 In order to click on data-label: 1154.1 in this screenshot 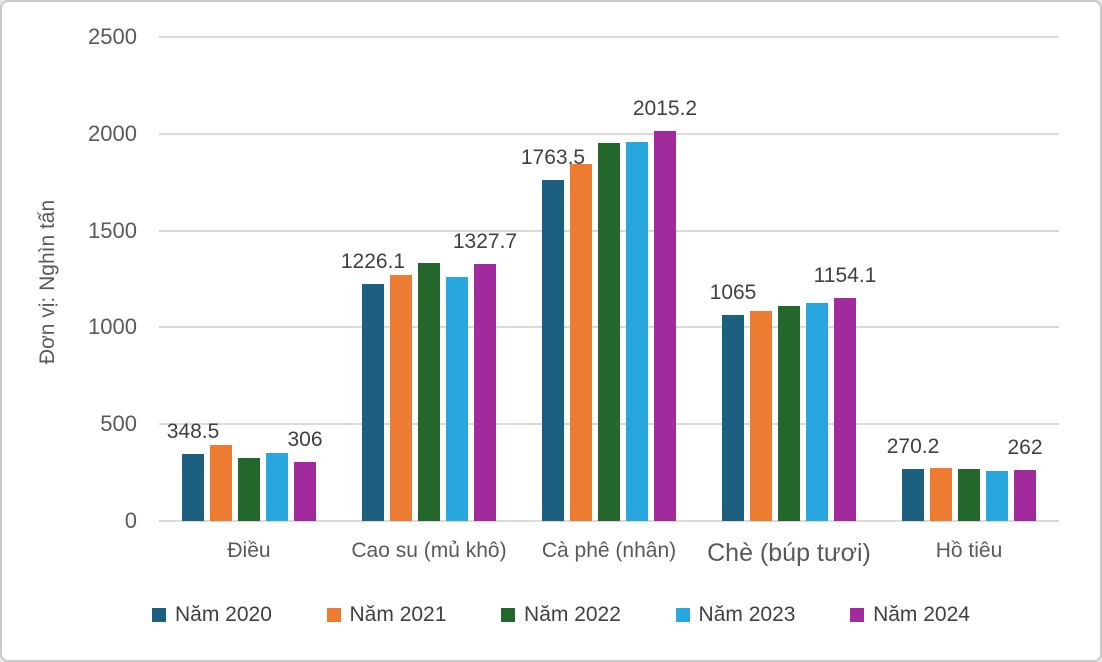, I will do `click(845, 275)`.